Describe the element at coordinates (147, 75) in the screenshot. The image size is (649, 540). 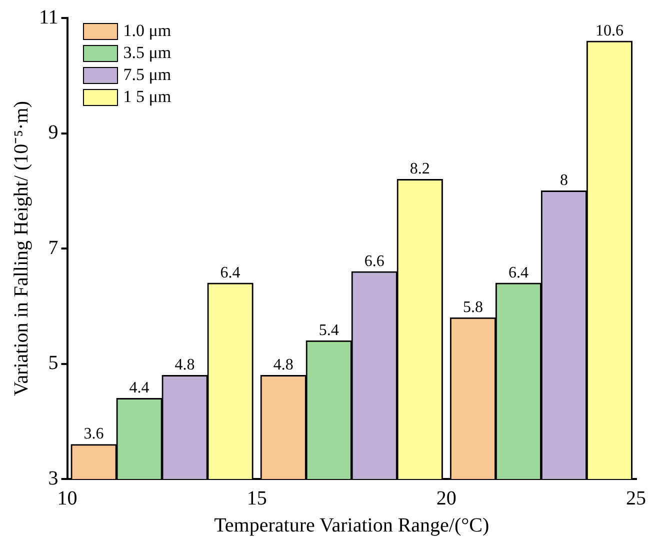
I see `legend-label: 7.5 μm` at that location.